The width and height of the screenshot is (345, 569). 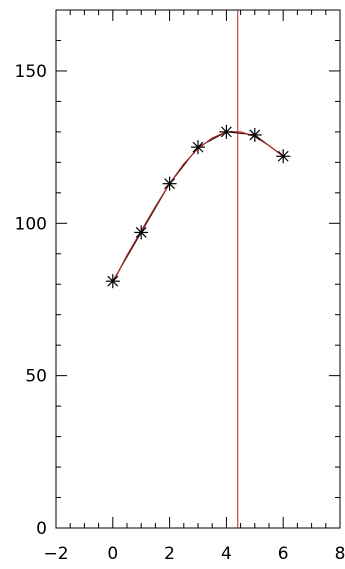 I want to click on y-axis-tick-labels: 0 50 100 150, so click(x=31, y=300).